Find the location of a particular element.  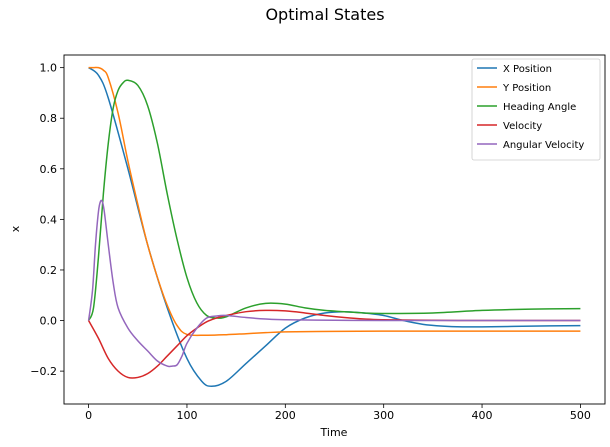

legend-label: Velocity is located at coordinates (522, 126).